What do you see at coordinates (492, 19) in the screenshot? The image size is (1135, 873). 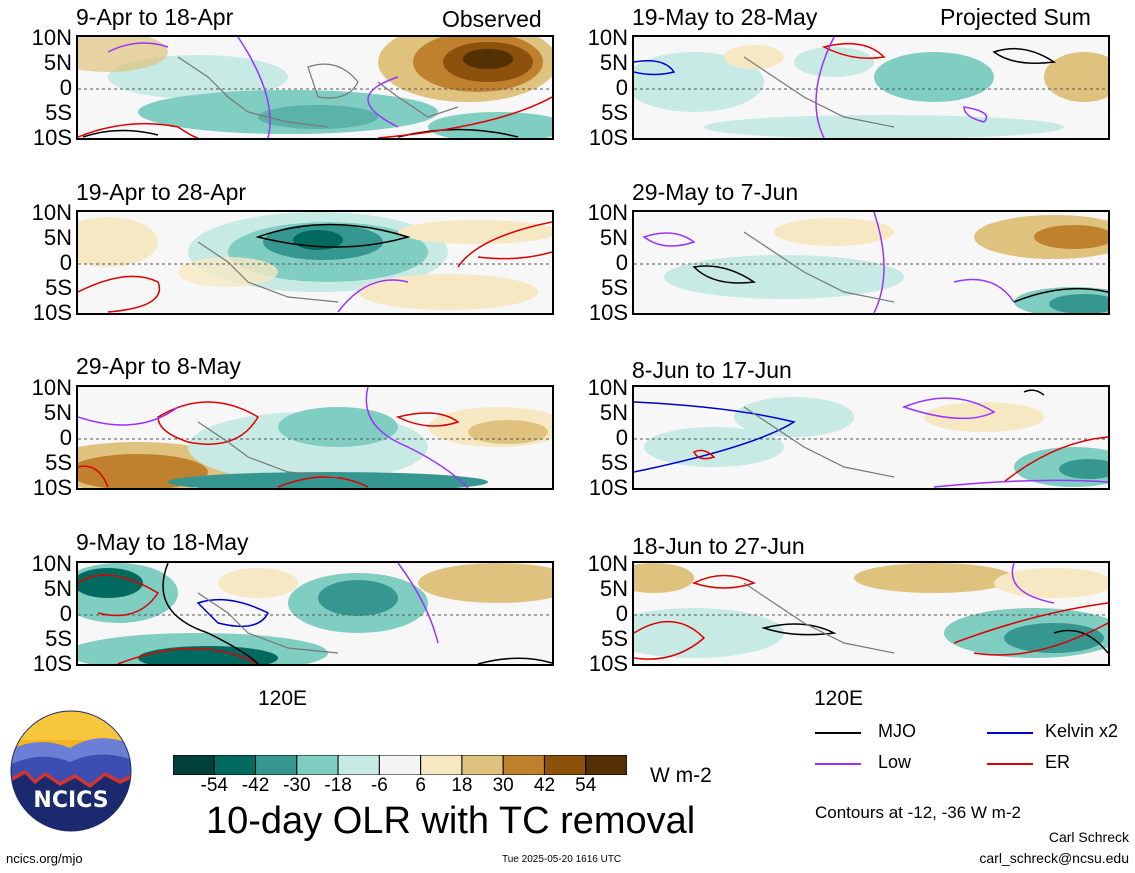 I see `observed-label: Observed` at bounding box center [492, 19].